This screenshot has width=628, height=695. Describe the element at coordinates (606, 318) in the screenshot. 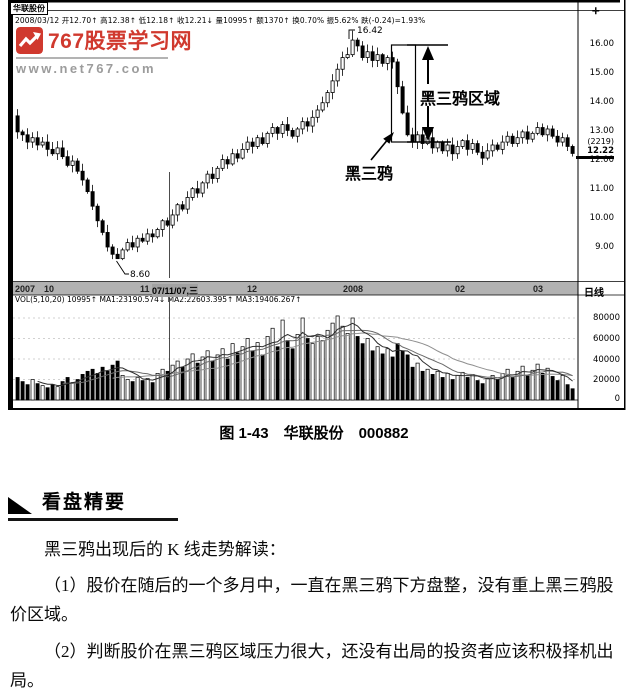

I see `volume-tick-label: 80000` at that location.